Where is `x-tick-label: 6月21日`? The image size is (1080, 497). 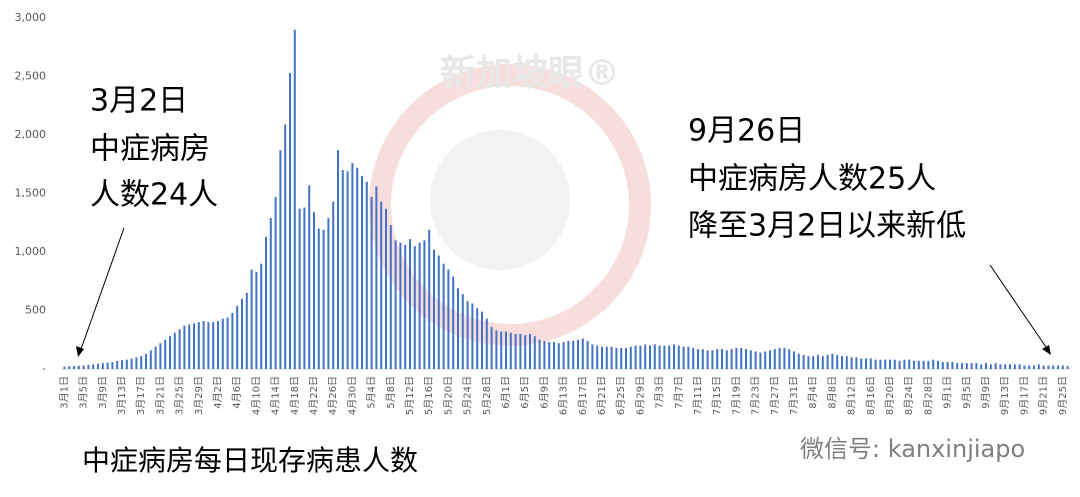 x-tick-label: 6月21日 is located at coordinates (602, 395).